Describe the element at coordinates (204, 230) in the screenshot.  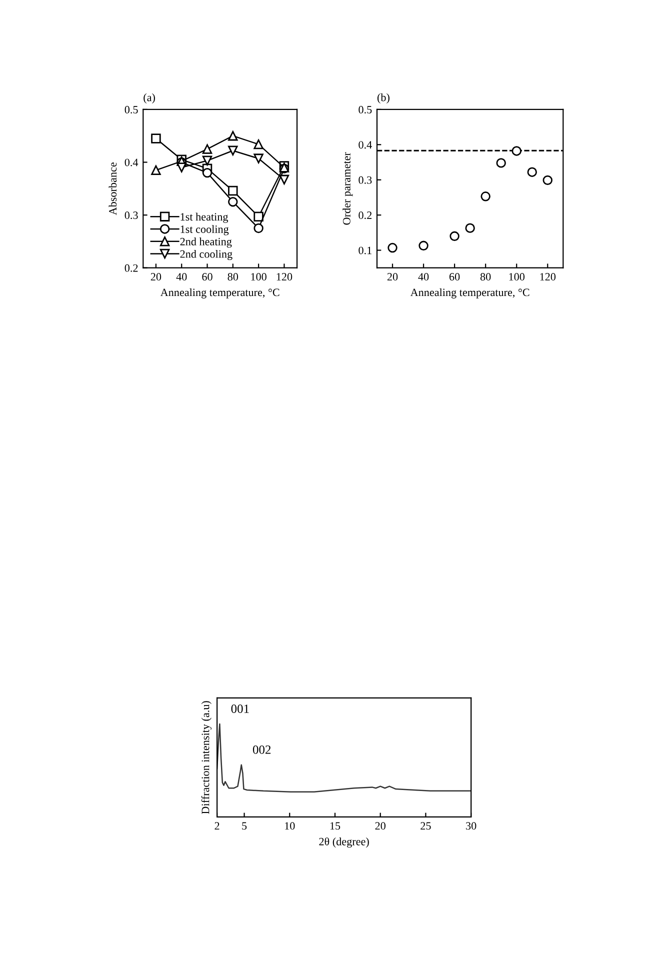
I see `legend-label: 1st cooling` at that location.